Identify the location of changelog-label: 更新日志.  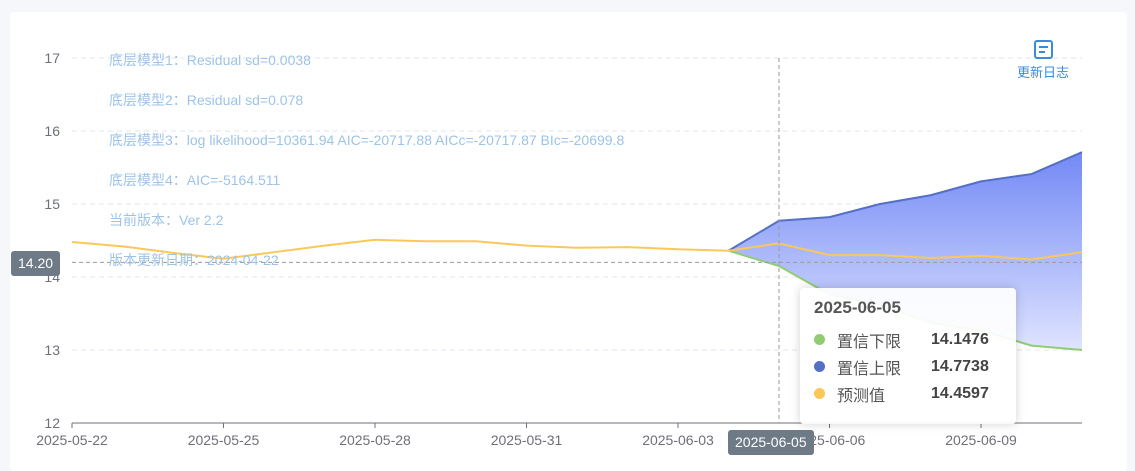
(1042, 72).